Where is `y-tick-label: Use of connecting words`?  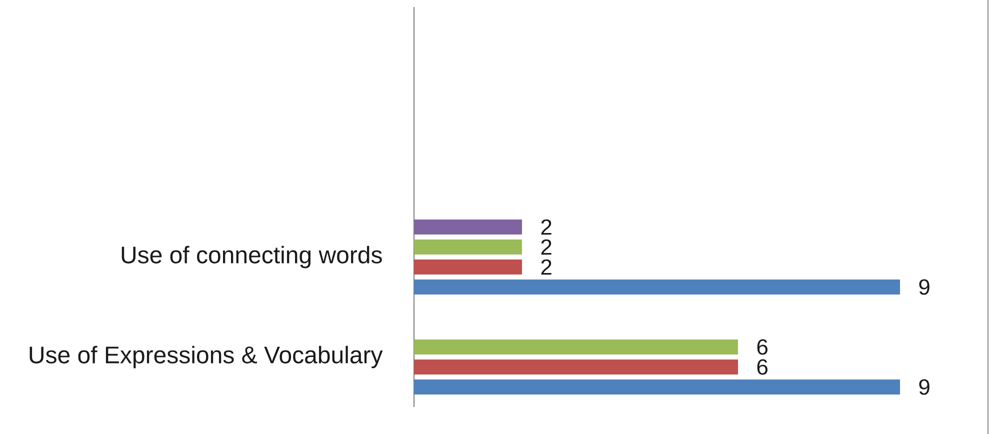
y-tick-label: Use of connecting words is located at coordinates (252, 257).